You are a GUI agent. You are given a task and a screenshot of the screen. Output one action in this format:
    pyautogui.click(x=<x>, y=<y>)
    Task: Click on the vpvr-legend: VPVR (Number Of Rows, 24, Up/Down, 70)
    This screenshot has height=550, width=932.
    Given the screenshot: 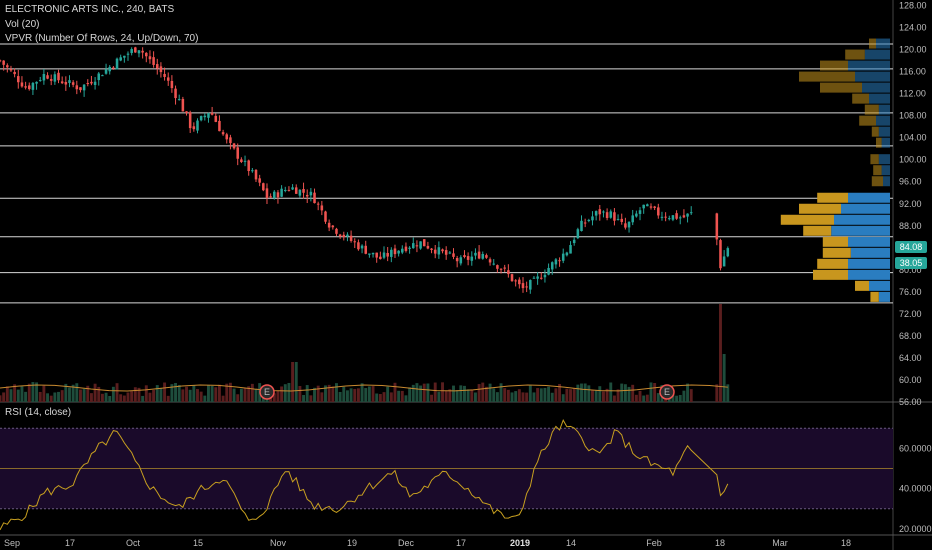 What is the action you would take?
    pyautogui.click(x=102, y=38)
    